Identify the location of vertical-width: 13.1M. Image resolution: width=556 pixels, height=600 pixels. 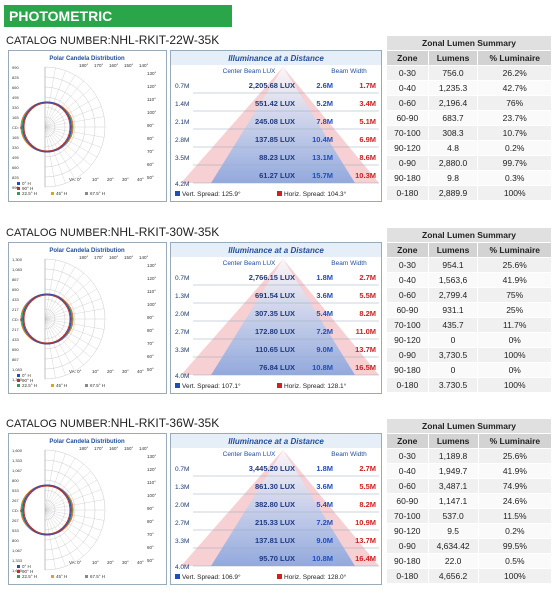
(322, 157).